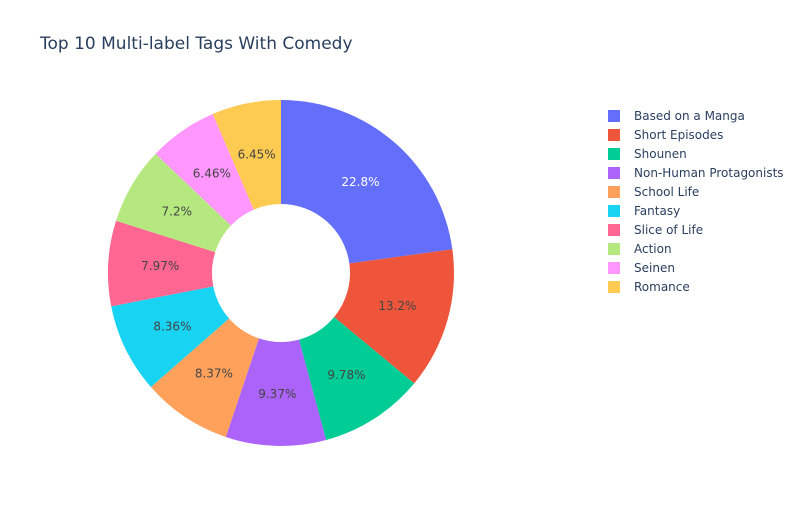  Describe the element at coordinates (653, 248) in the screenshot. I see `legend-label: Action` at that location.